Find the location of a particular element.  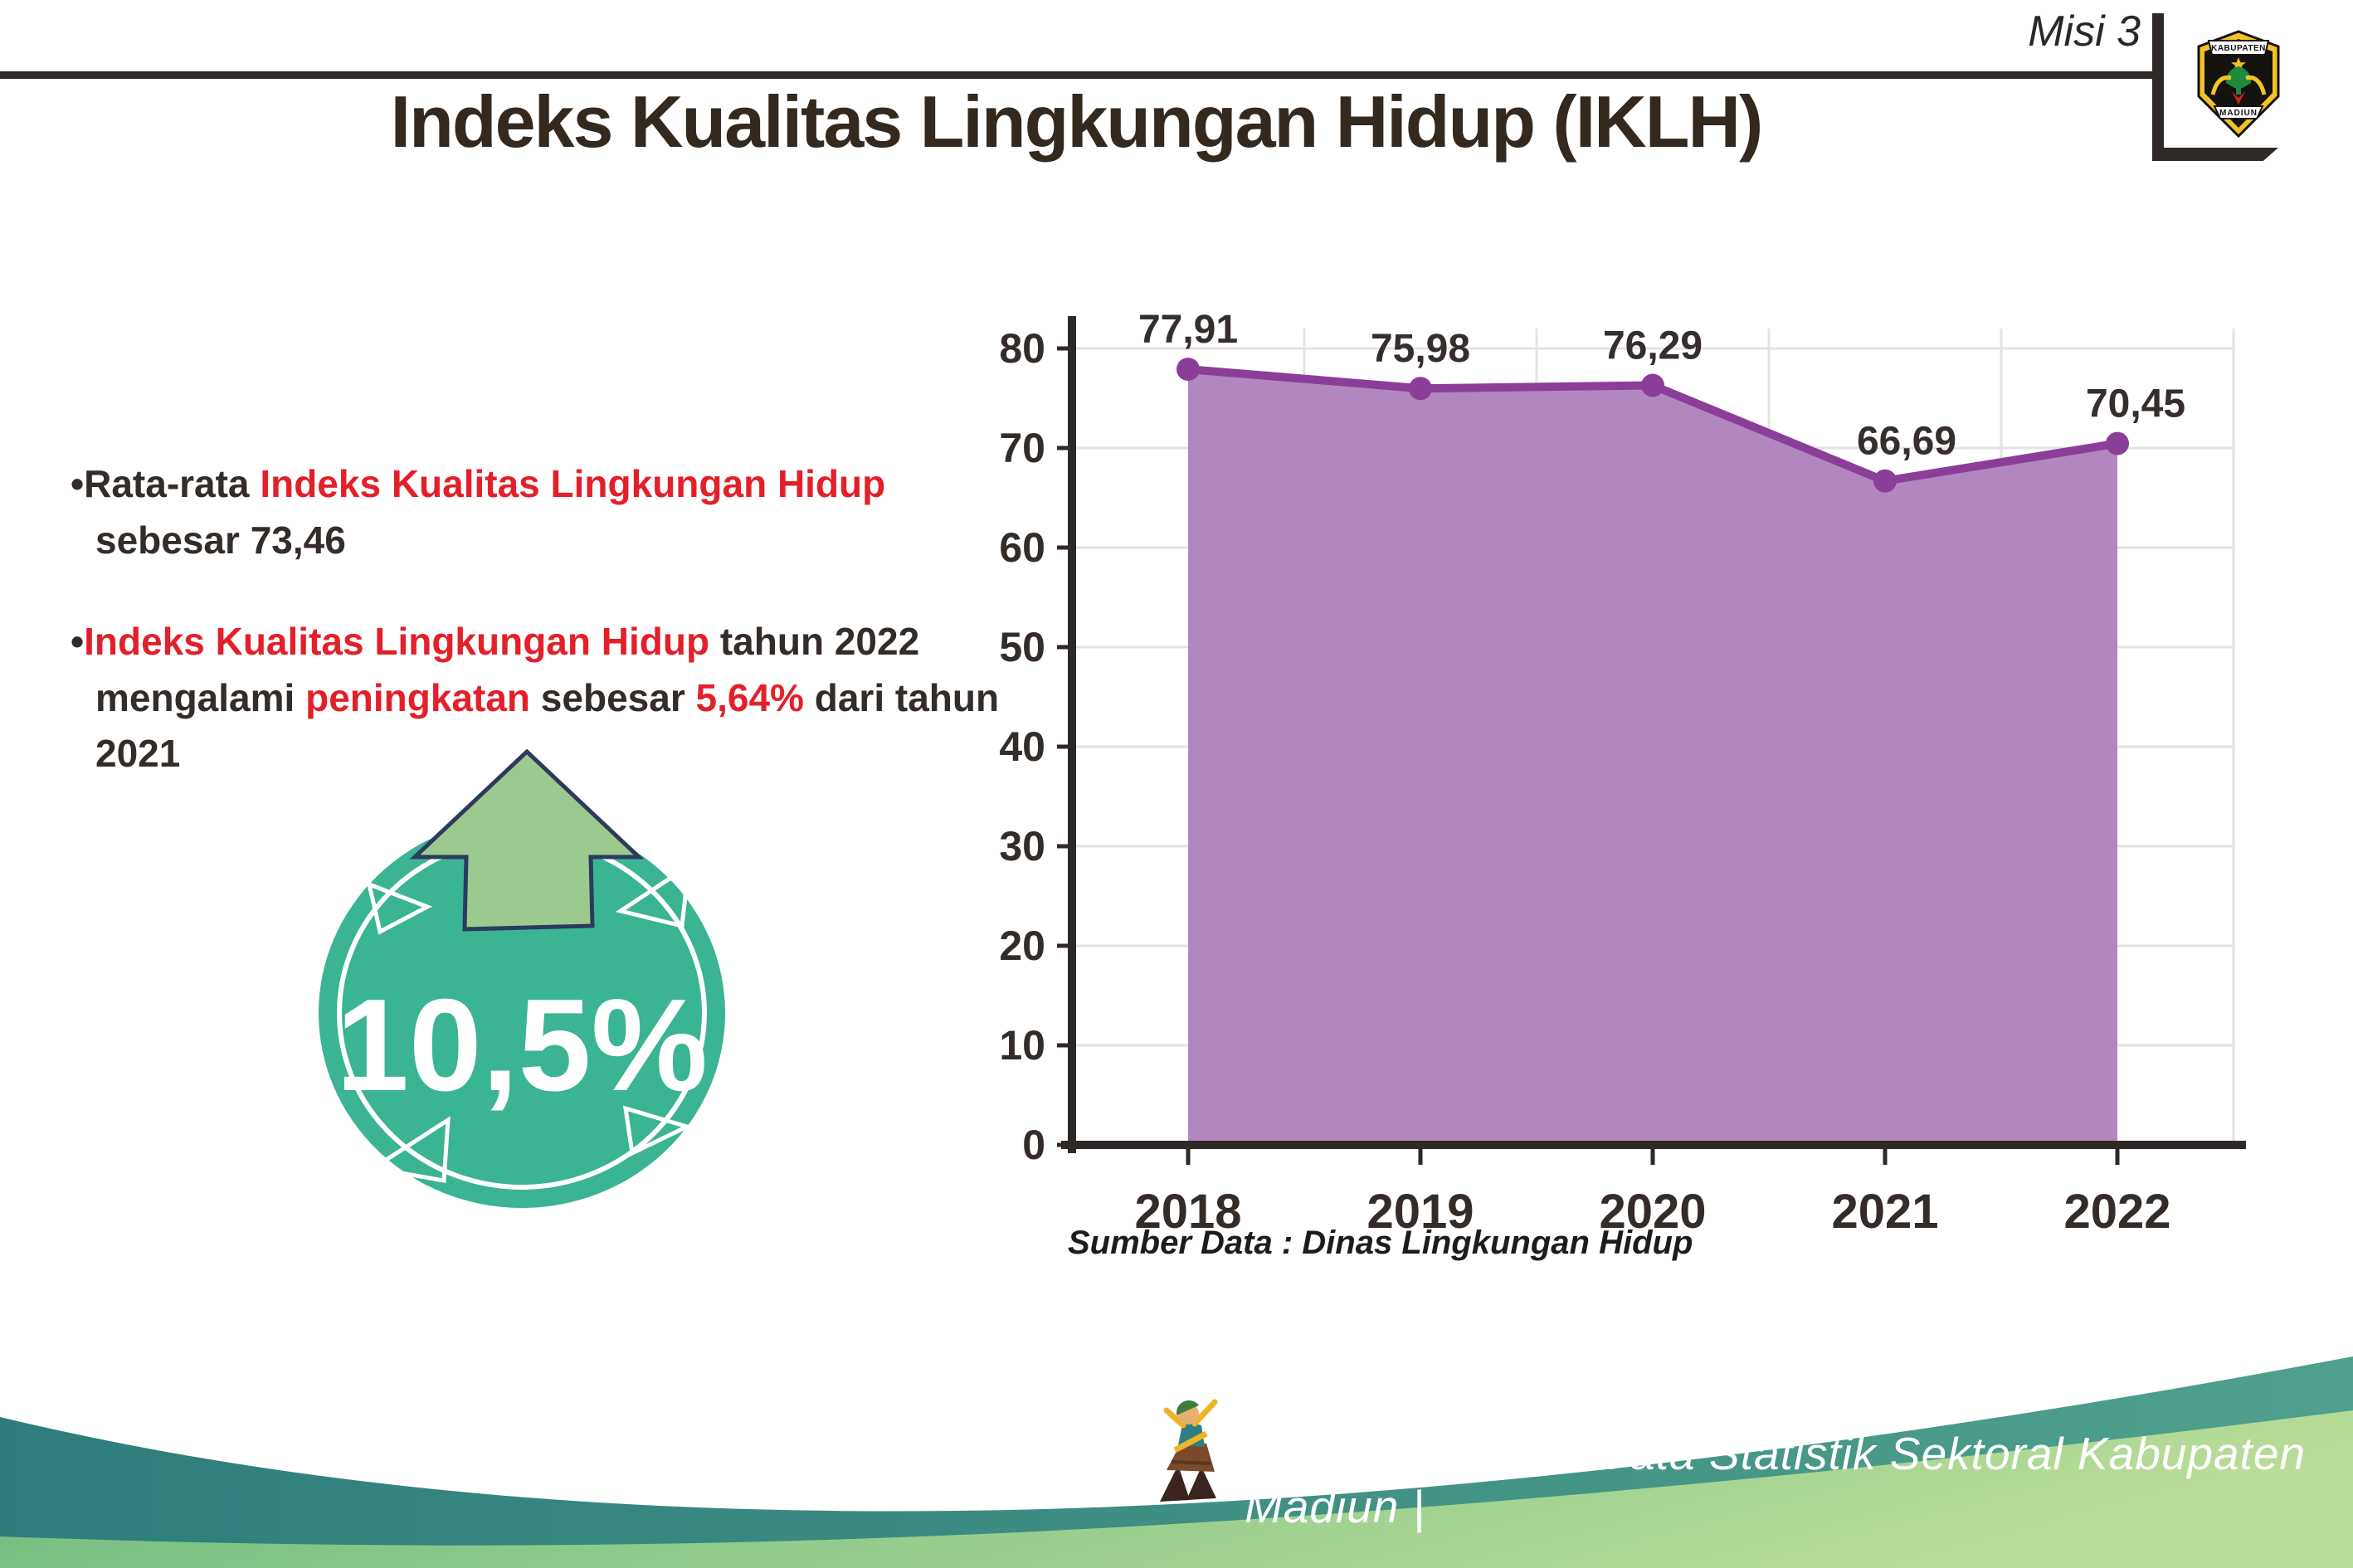

data-label: 77,91 is located at coordinates (1188, 330).